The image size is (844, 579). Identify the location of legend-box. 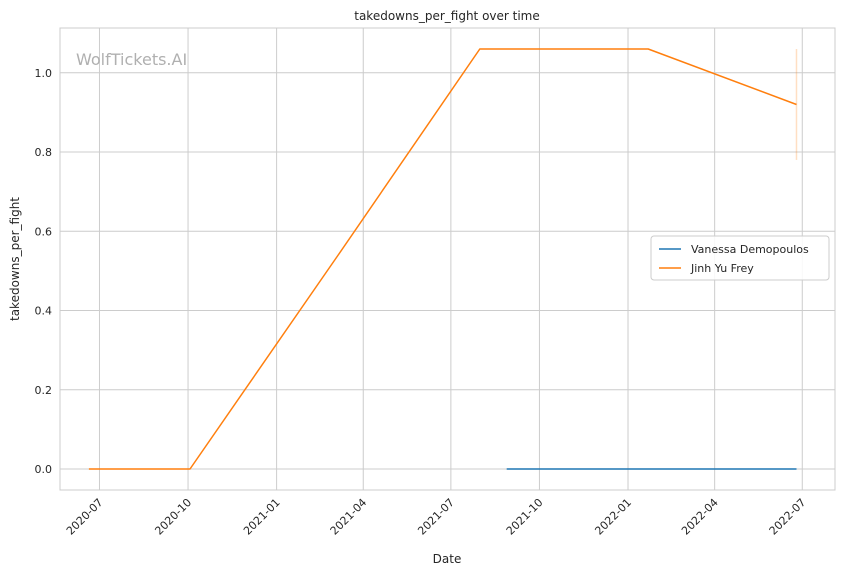
(740, 258).